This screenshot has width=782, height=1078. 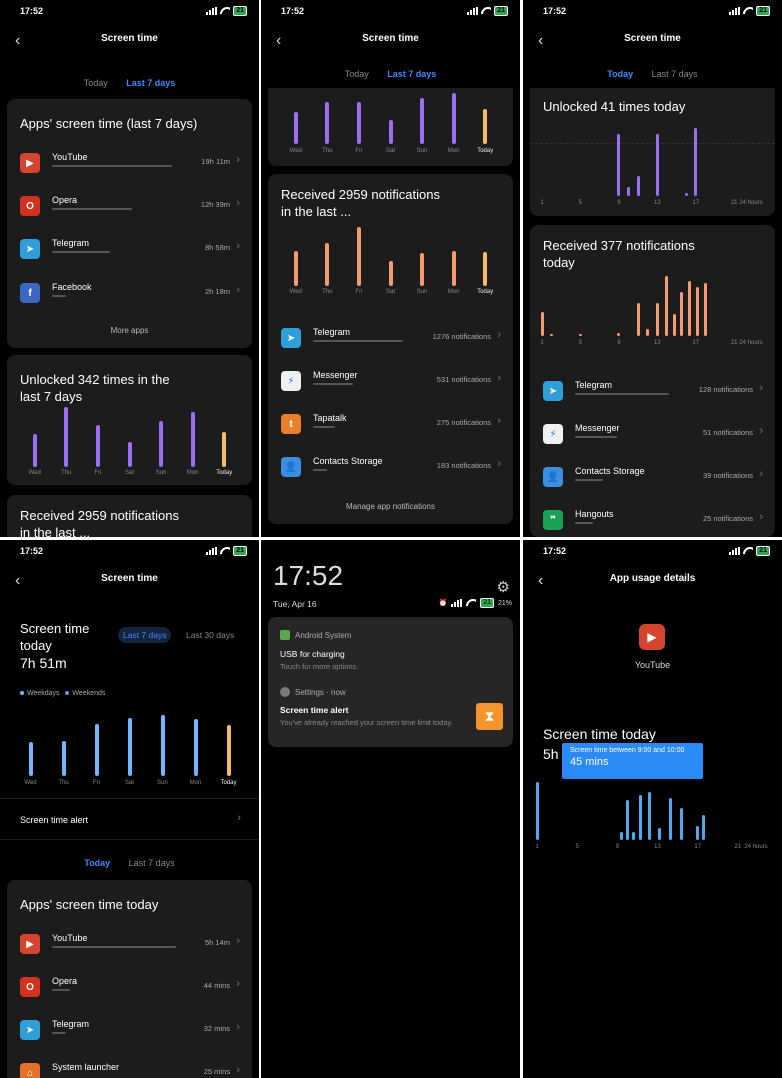 What do you see at coordinates (130, 250) in the screenshot?
I see `app-row-telegram: ➤ Telegram 8h 58m ›` at bounding box center [130, 250].